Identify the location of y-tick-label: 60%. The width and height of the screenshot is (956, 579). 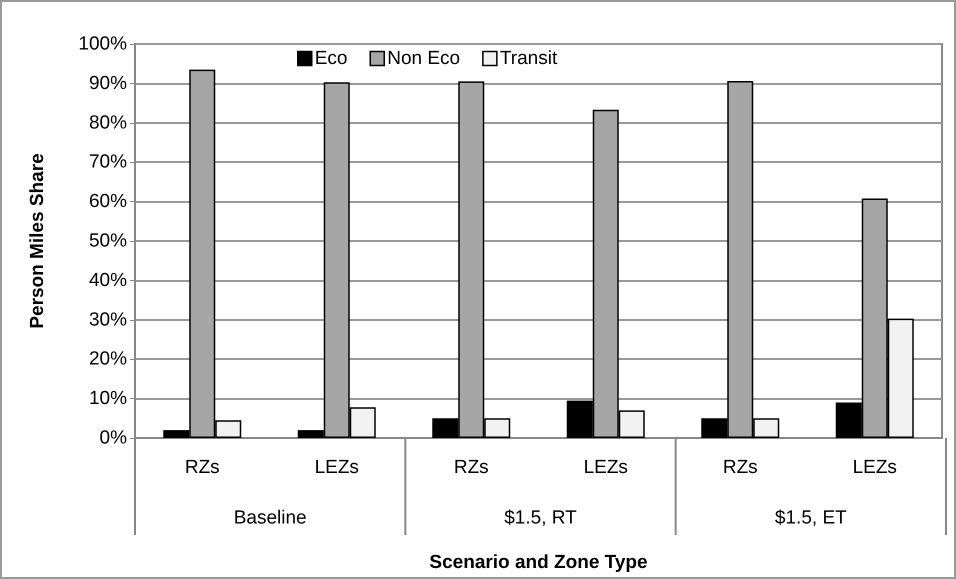
(108, 201).